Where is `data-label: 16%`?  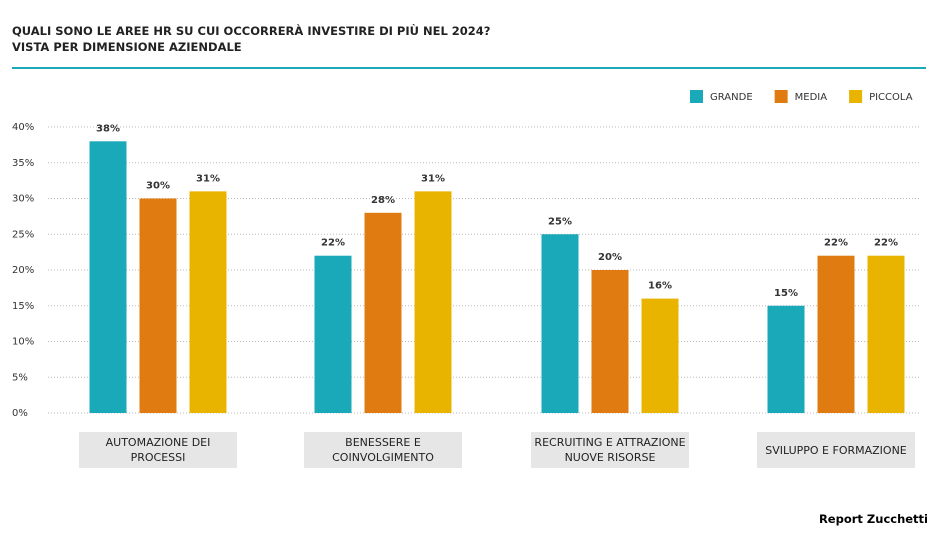
data-label: 16% is located at coordinates (660, 286).